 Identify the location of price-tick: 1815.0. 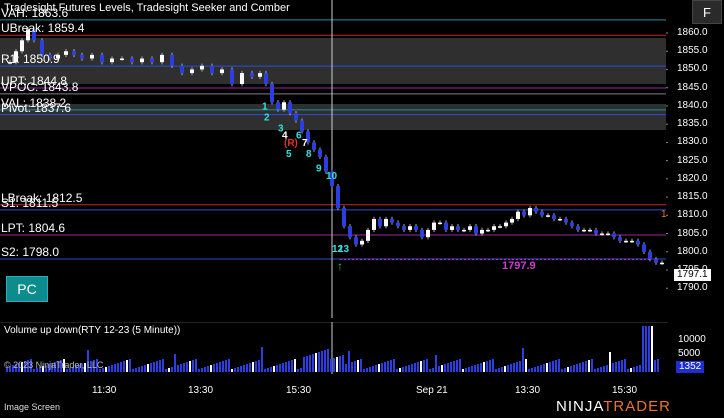
(692, 197).